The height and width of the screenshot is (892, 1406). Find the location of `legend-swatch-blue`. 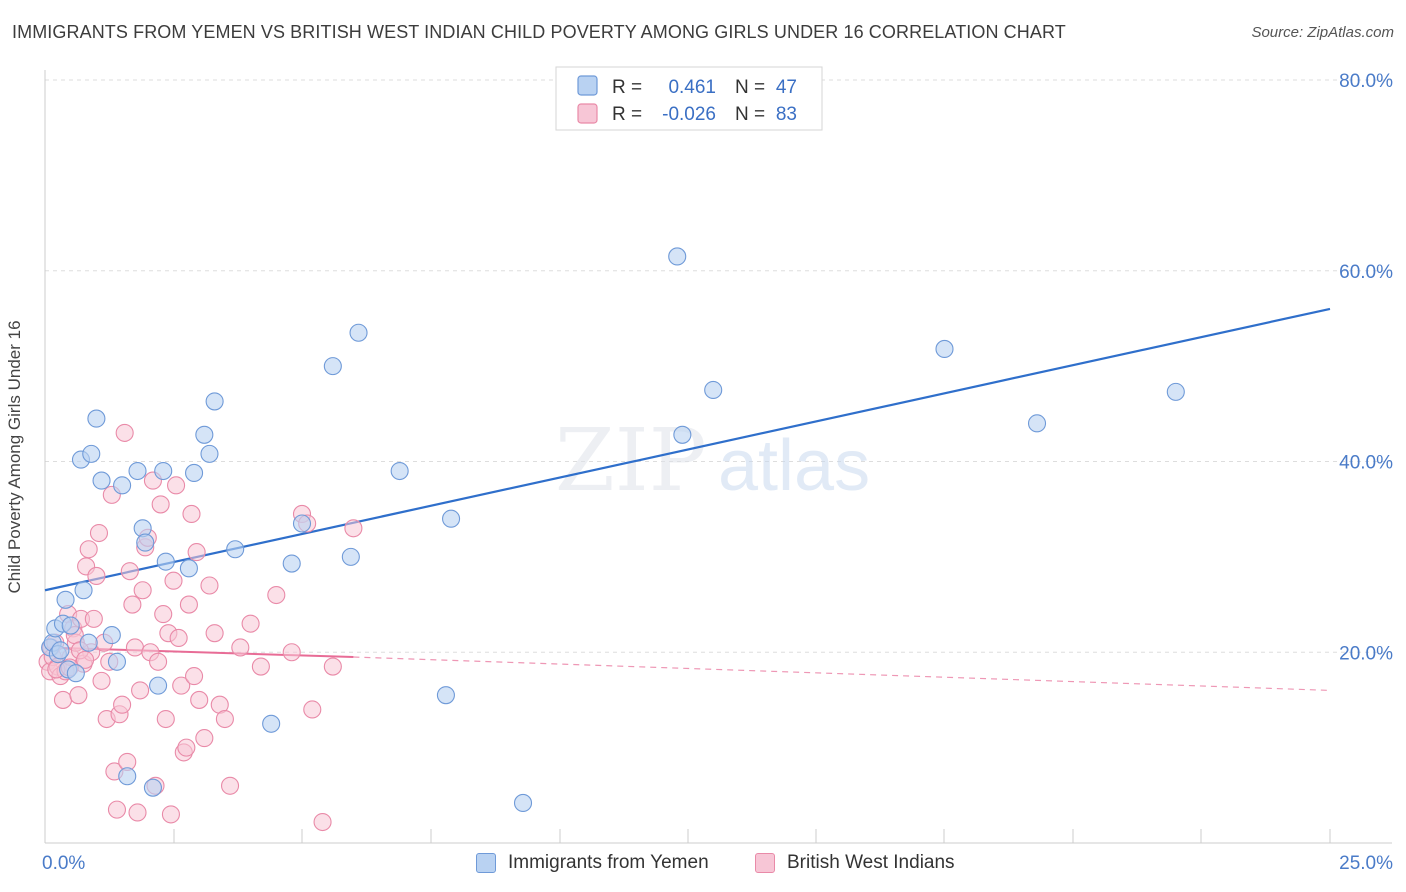

legend-swatch-blue is located at coordinates (587, 85).